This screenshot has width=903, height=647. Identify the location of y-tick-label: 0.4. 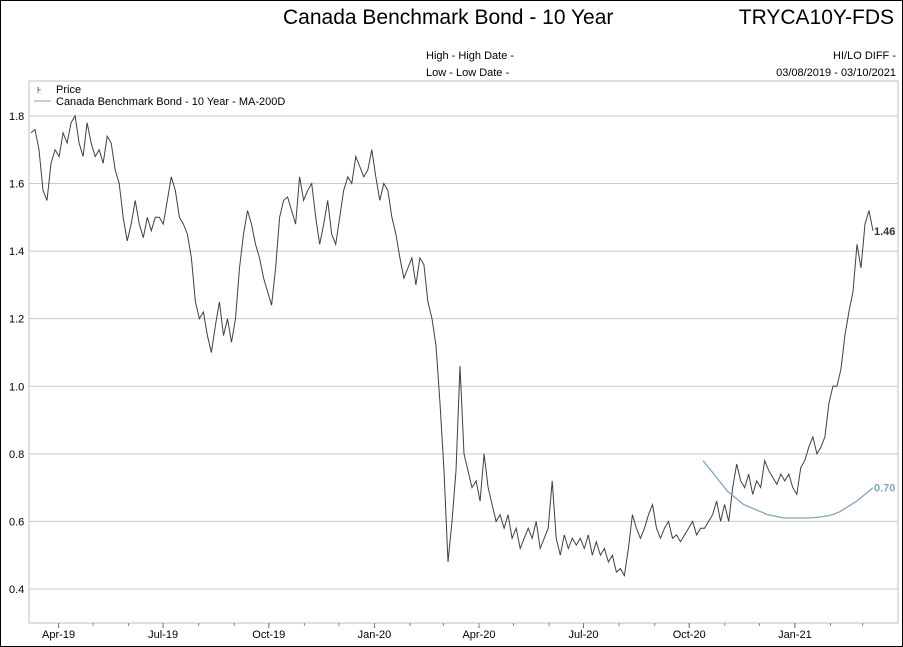
(16, 590).